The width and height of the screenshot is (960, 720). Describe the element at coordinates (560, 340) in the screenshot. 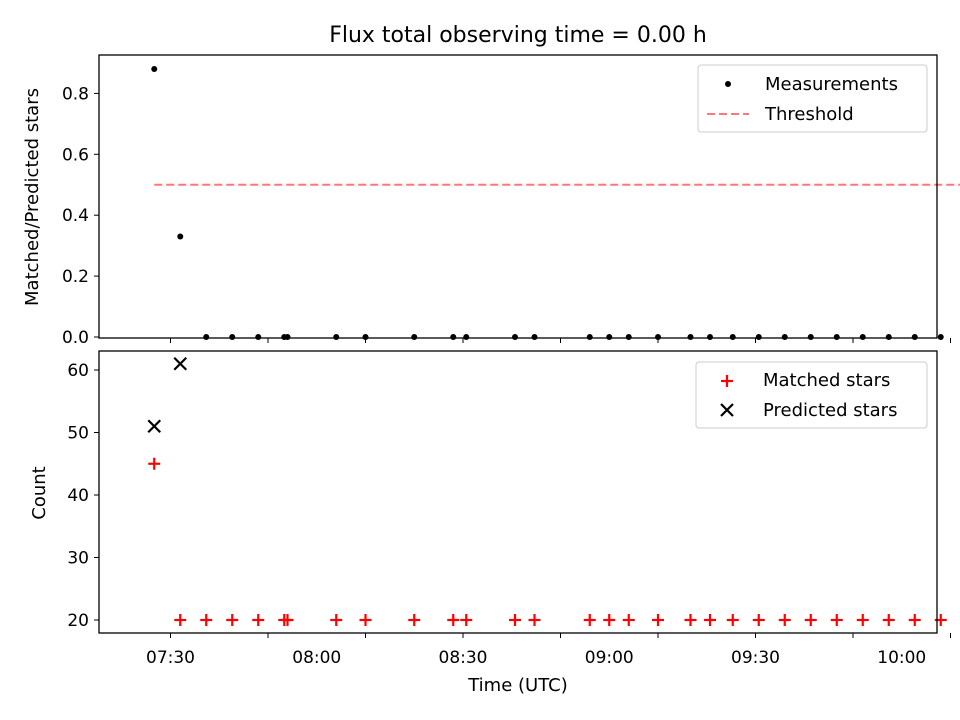

I see `top-x-ticks` at that location.